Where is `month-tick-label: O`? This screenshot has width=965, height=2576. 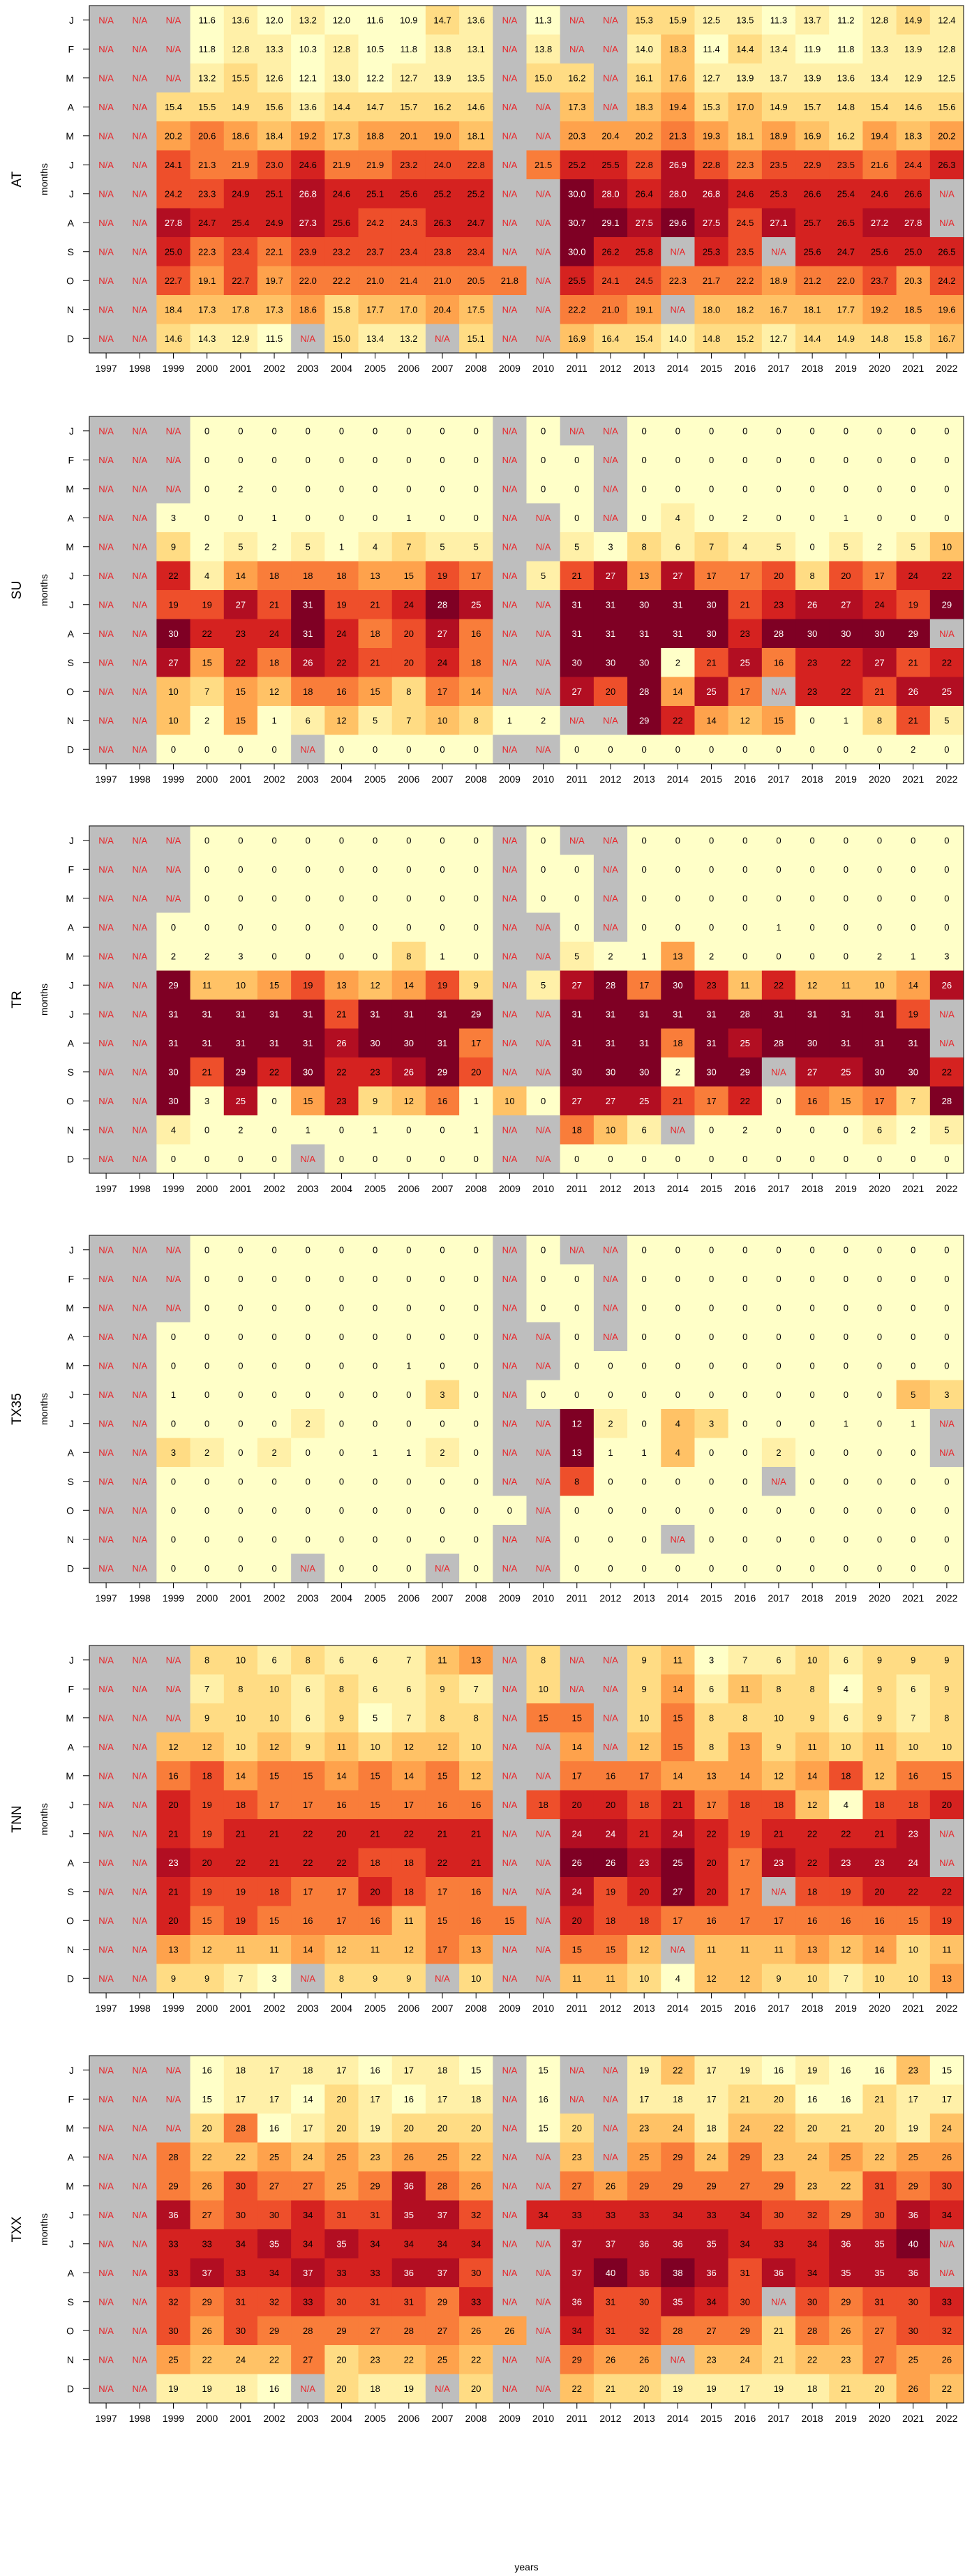 month-tick-label: O is located at coordinates (70, 1920).